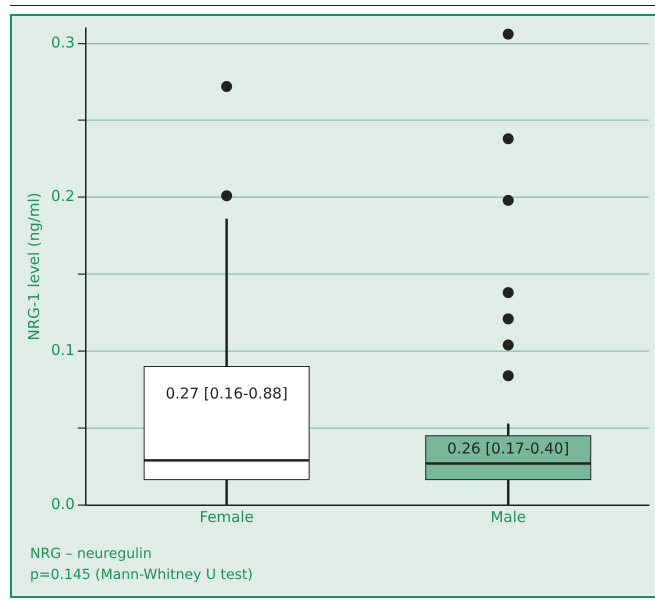  Describe the element at coordinates (508, 517) in the screenshot. I see `x-tick-label: Male` at that location.